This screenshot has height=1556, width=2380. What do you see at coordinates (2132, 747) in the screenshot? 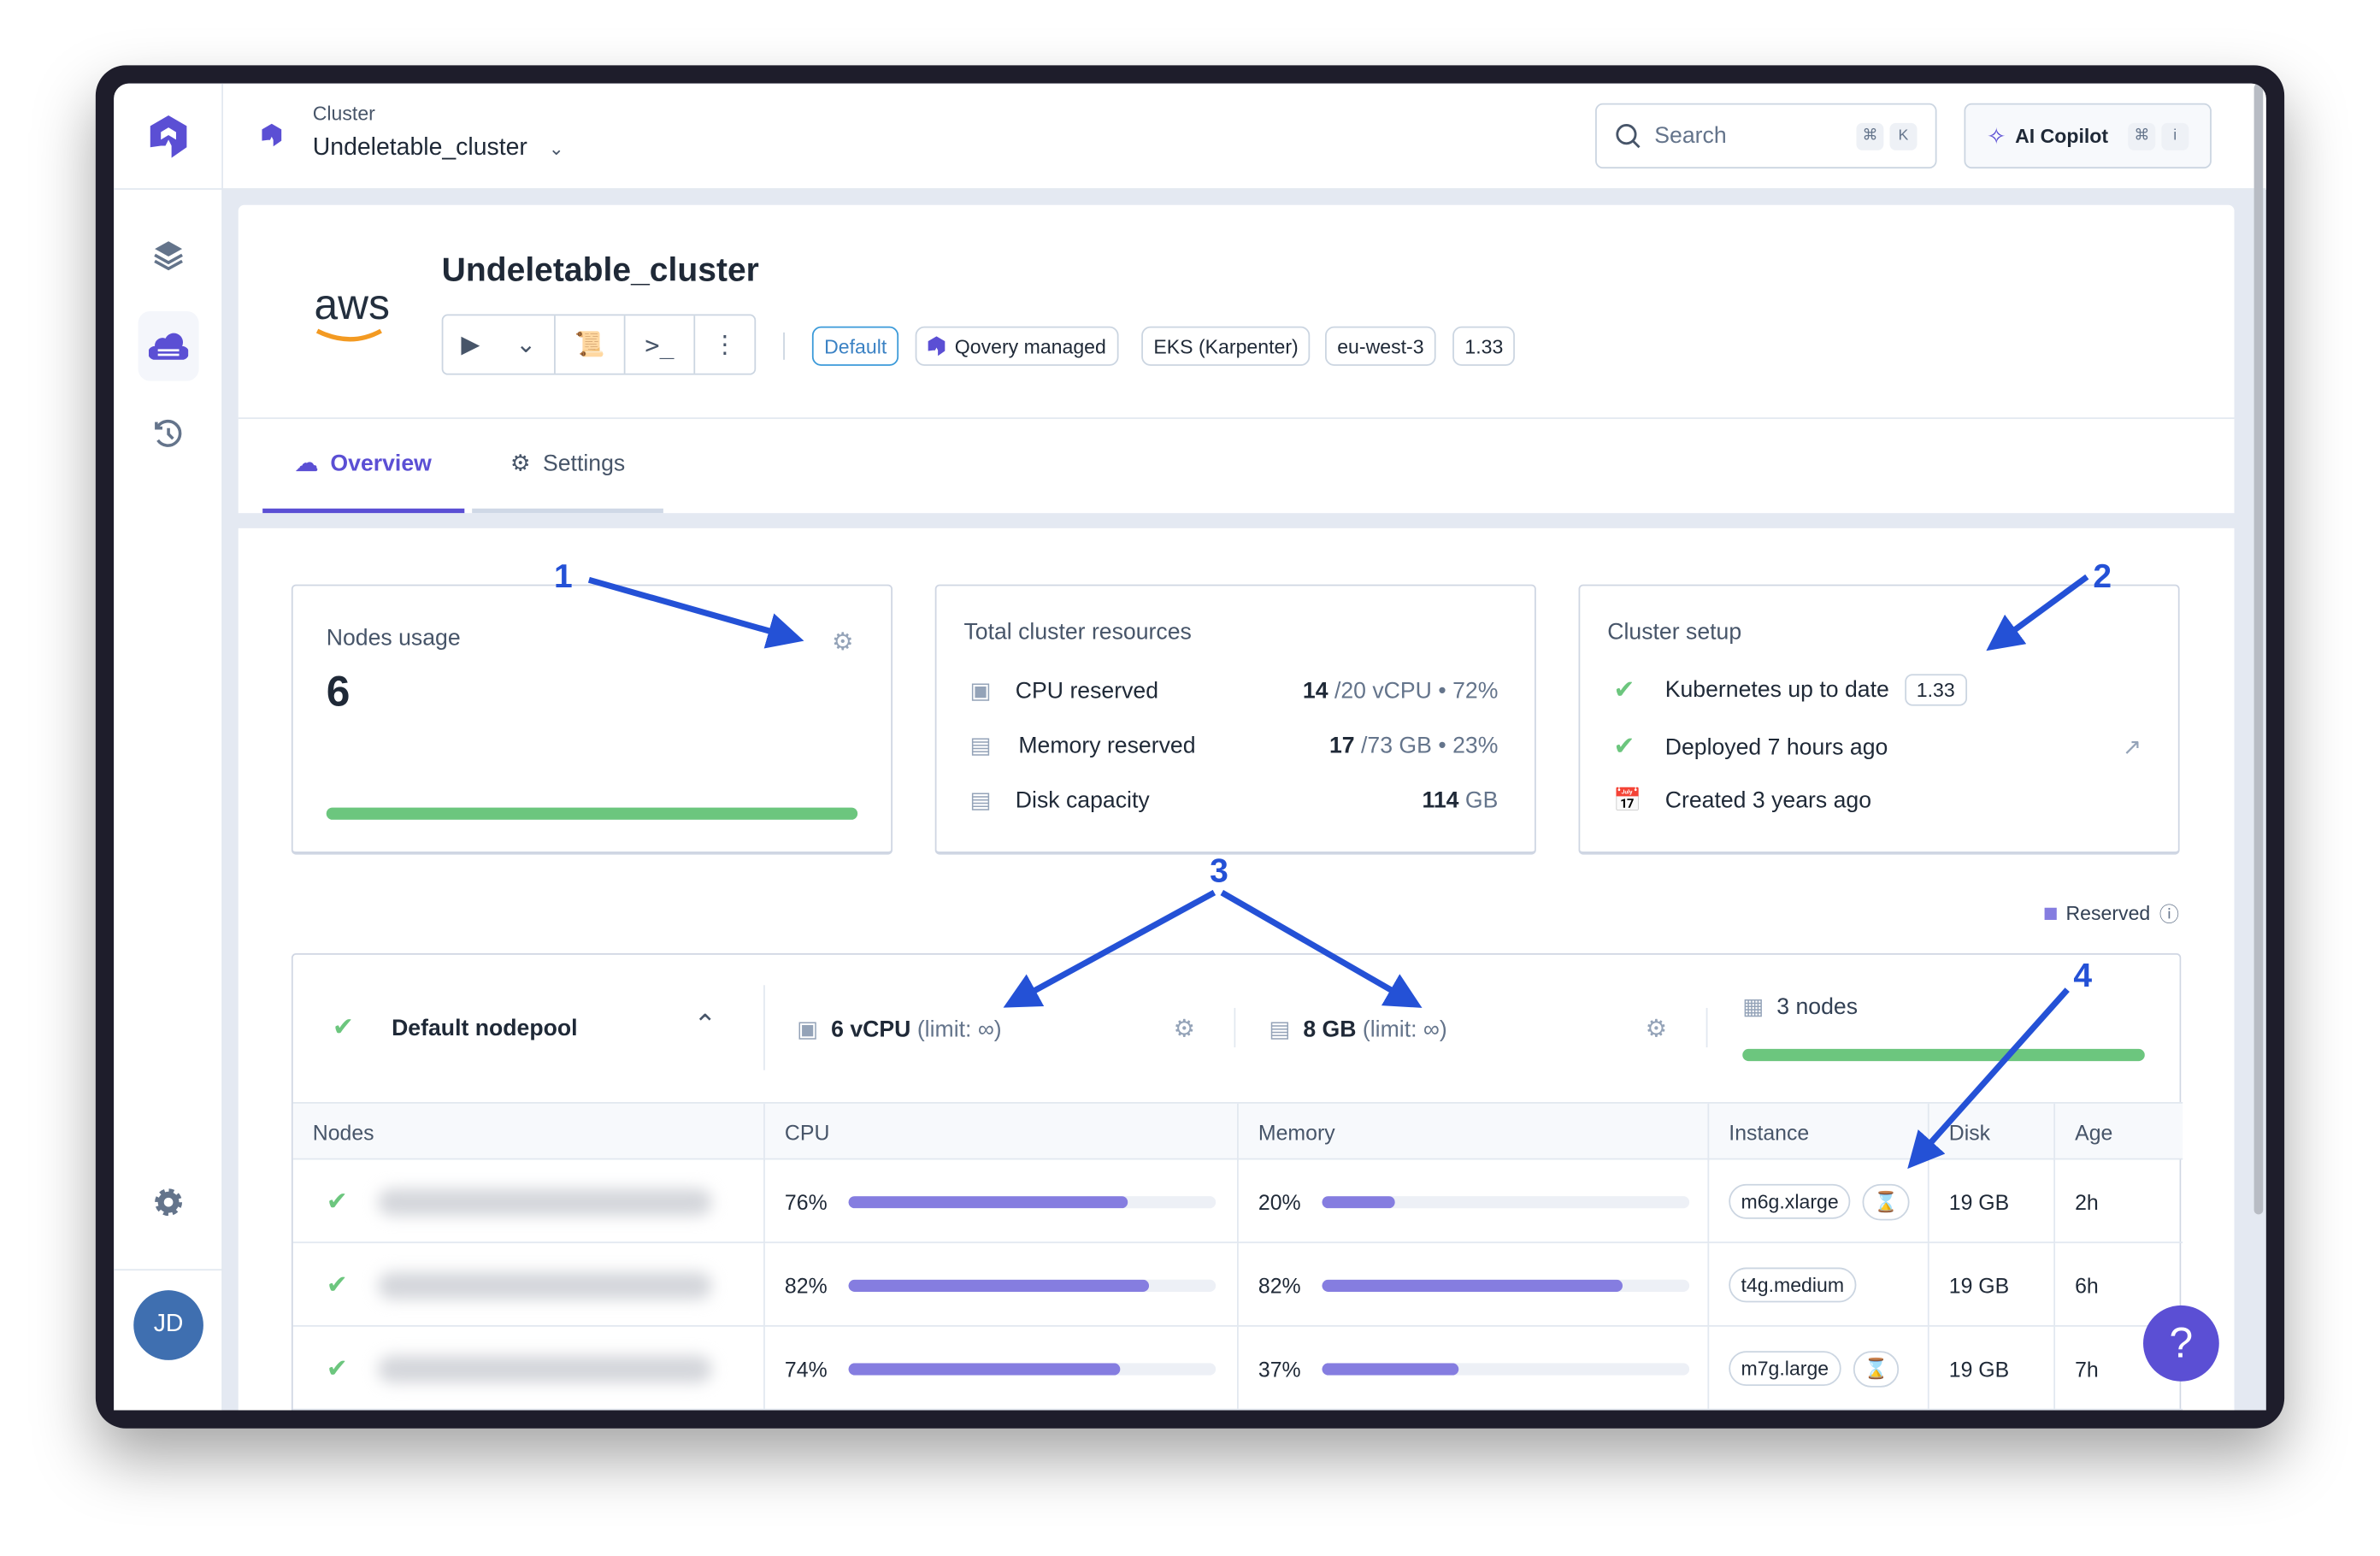
I see `external-link-icon: ↗` at bounding box center [2132, 747].